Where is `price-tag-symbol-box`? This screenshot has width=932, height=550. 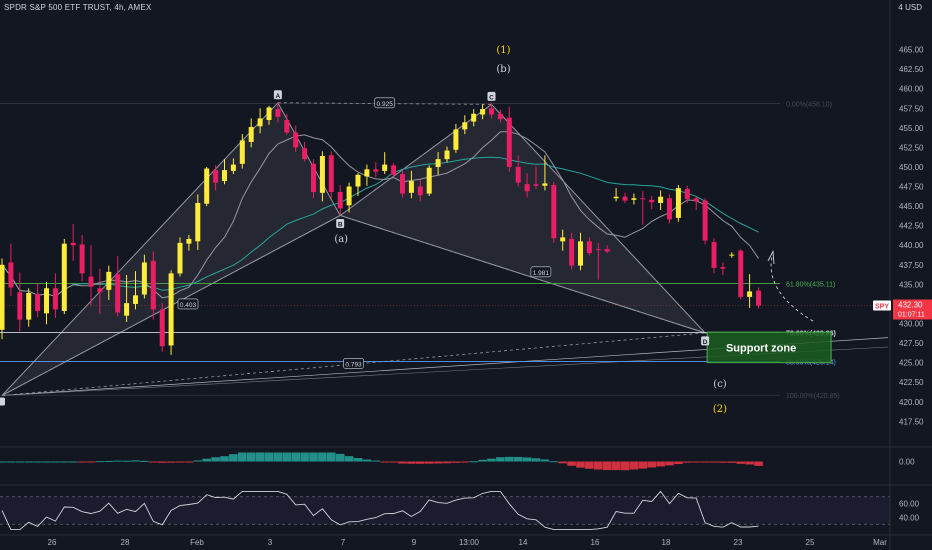 price-tag-symbol-box is located at coordinates (882, 305).